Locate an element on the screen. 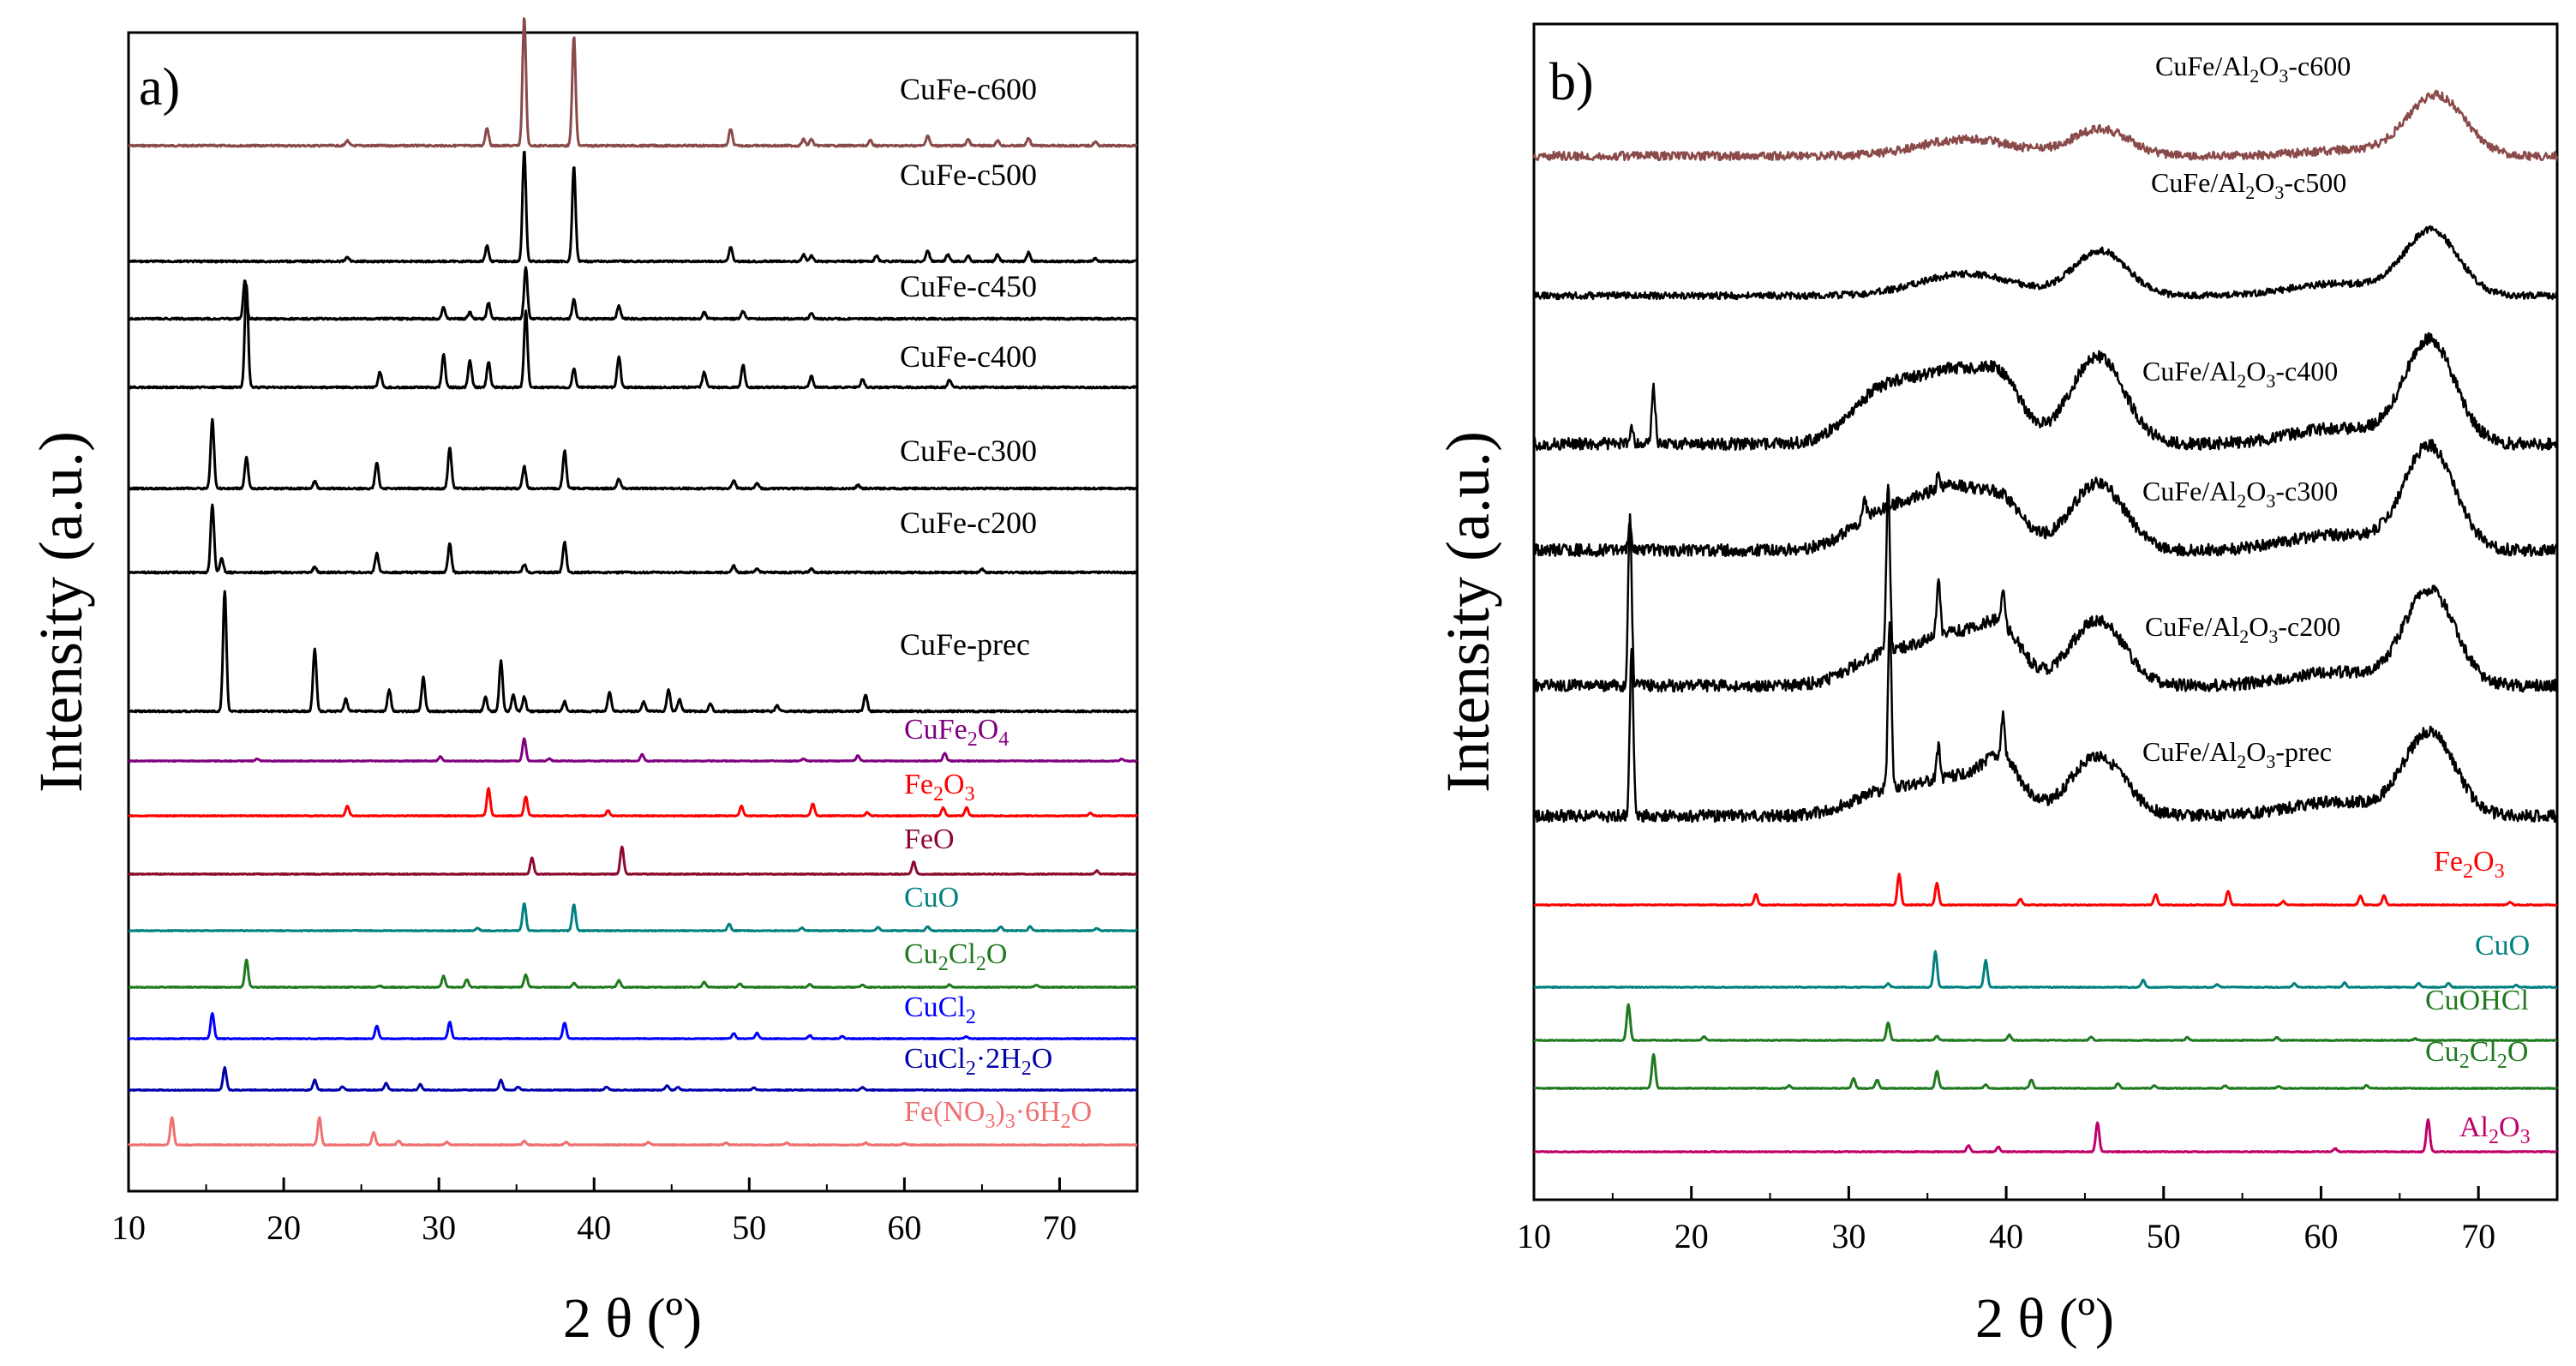 The height and width of the screenshot is (1366, 2576). label-cufe-al2o3-prec: CuFe/Al2O3-prec is located at coordinates (2237, 754).